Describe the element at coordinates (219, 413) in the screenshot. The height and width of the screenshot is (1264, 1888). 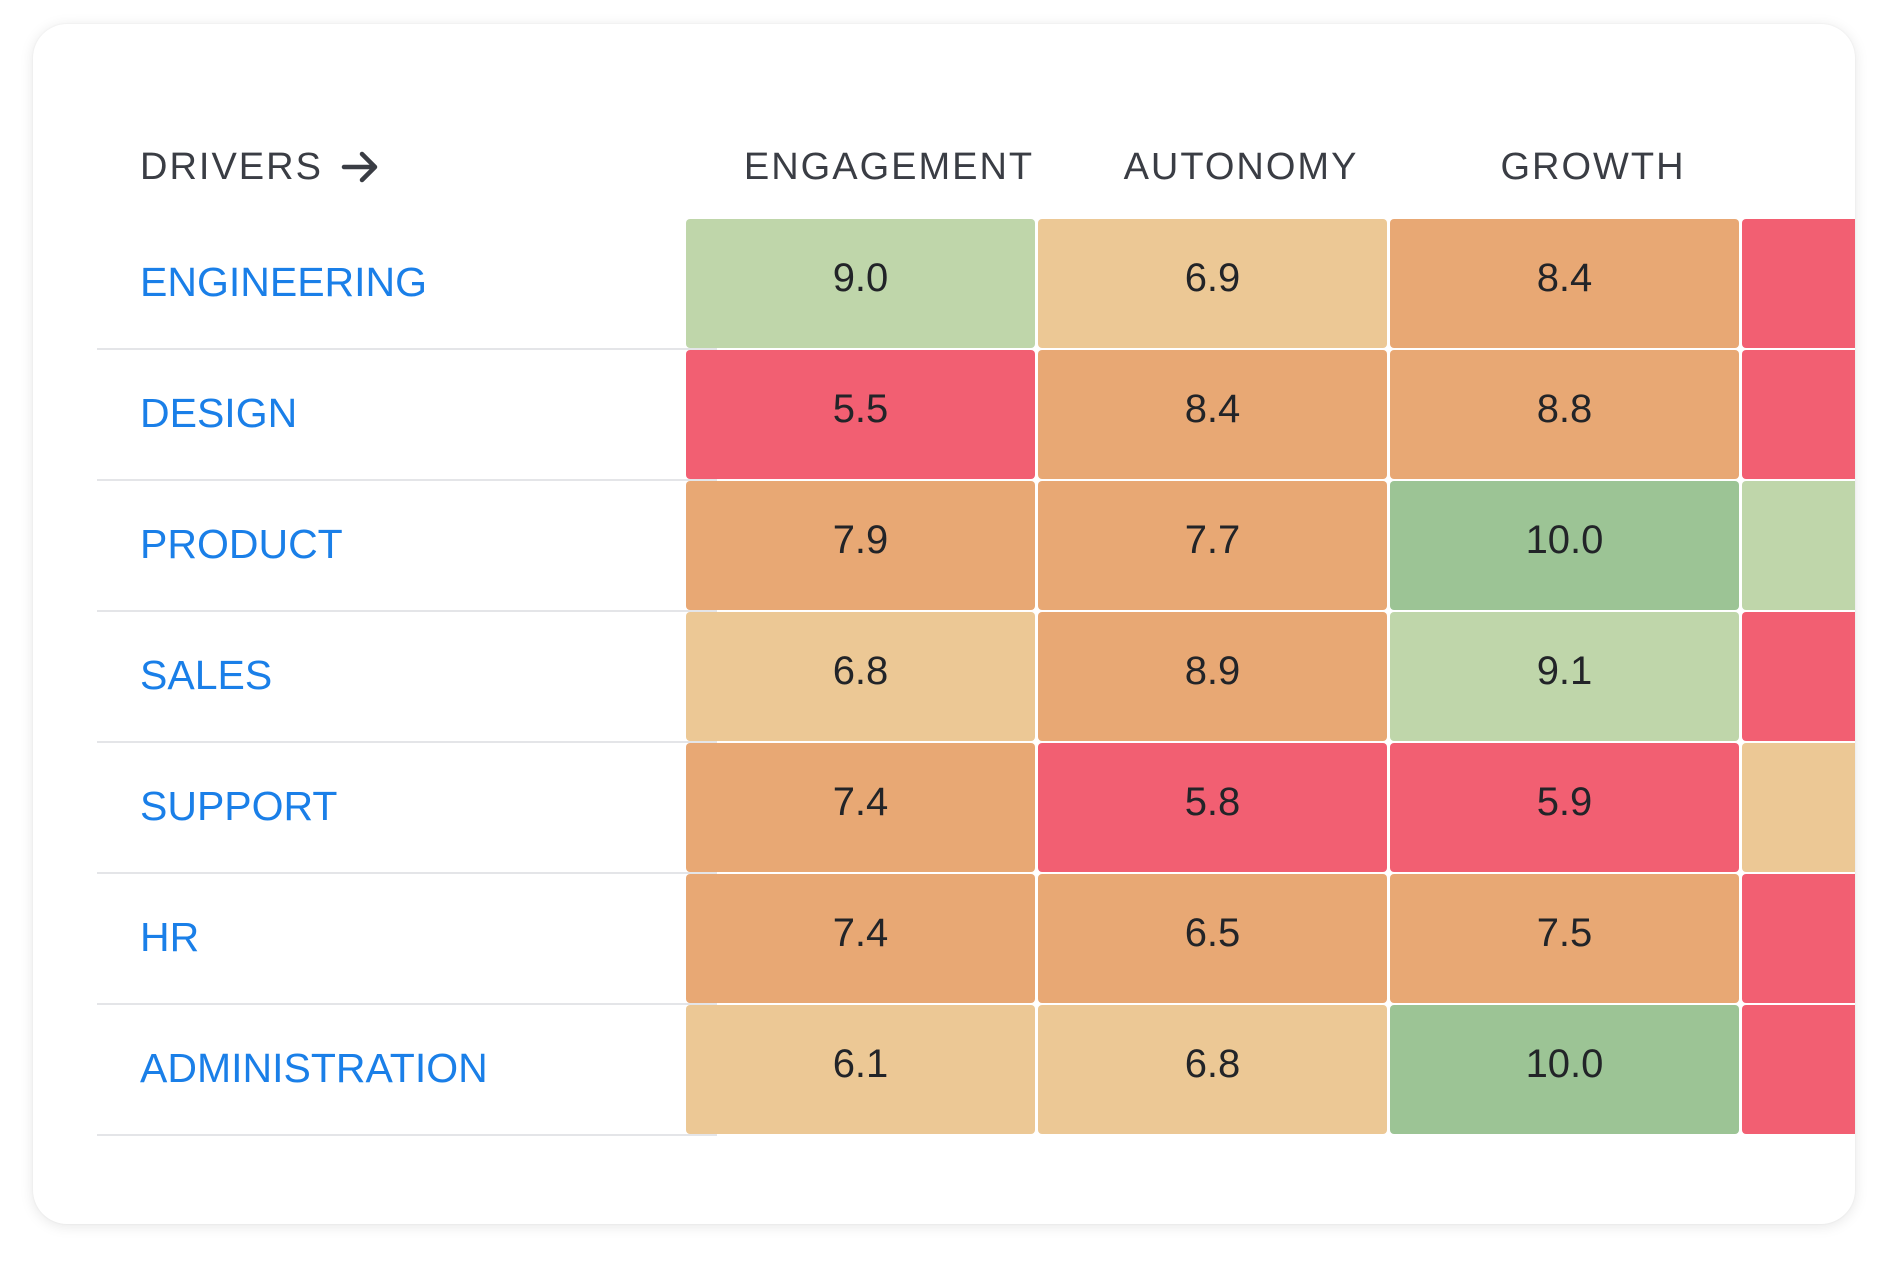
I see `department-link: DESIGN` at that location.